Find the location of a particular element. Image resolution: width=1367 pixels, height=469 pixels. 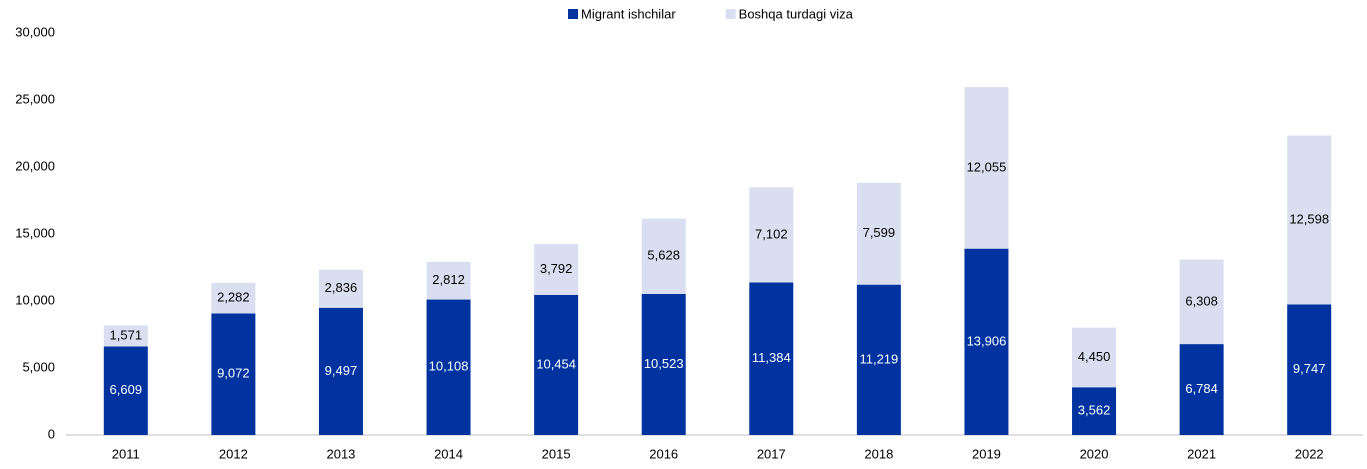

data-label: 9,497 is located at coordinates (341, 370).